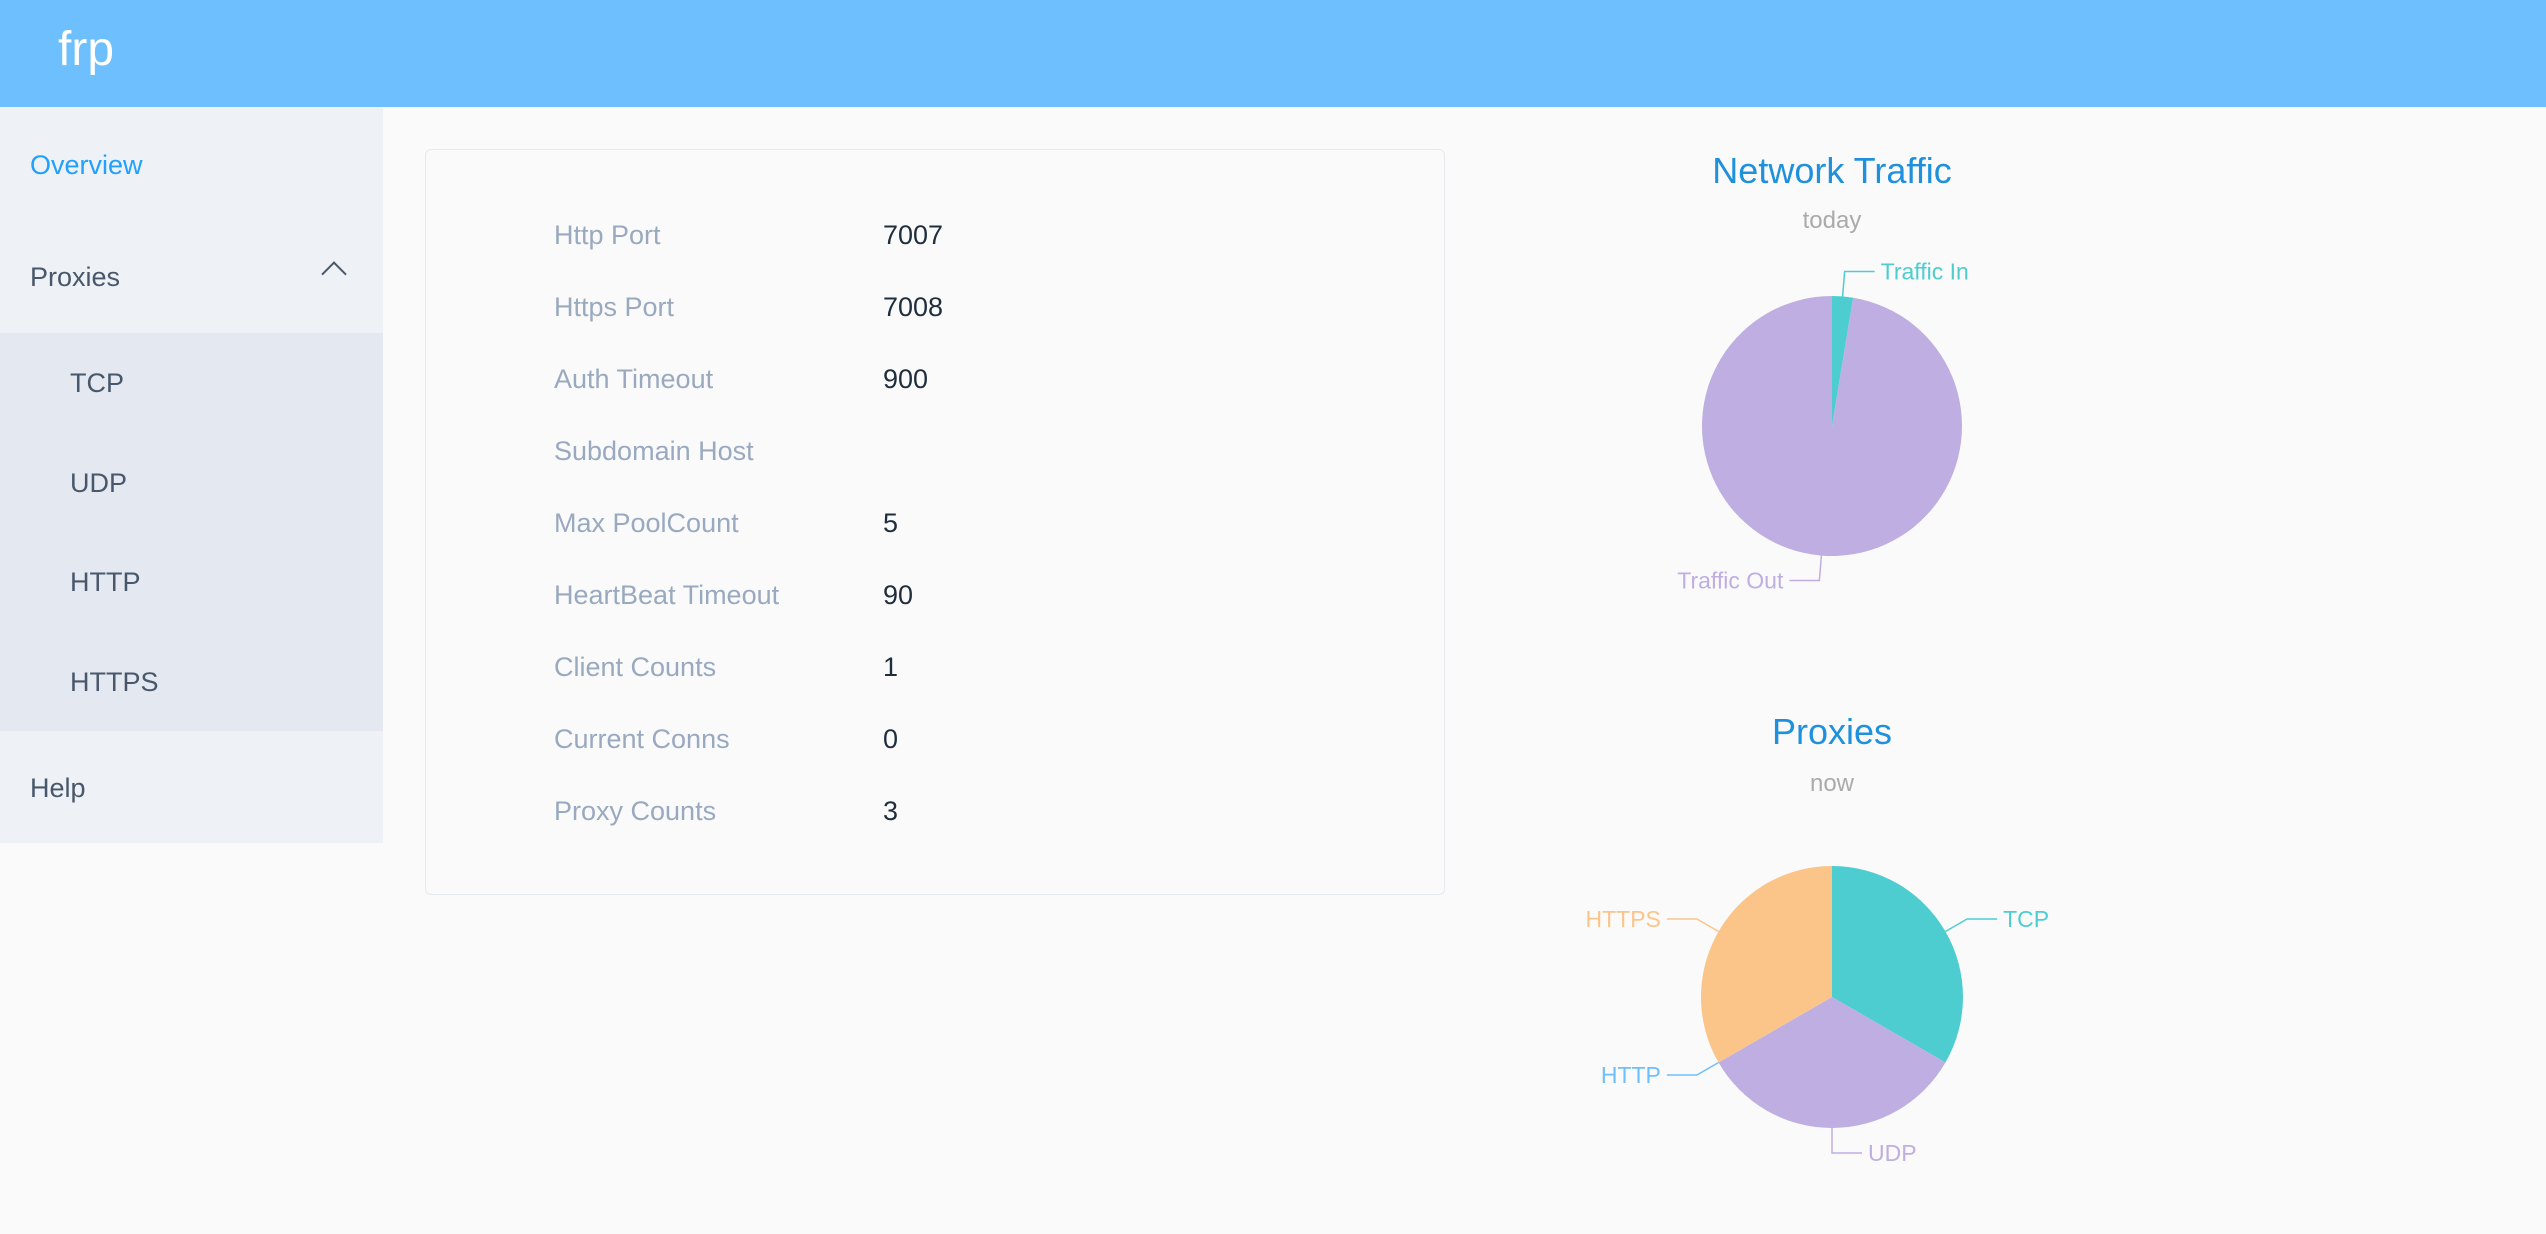 The image size is (2546, 1234). I want to click on proxies-label: Proxies, so click(75, 276).